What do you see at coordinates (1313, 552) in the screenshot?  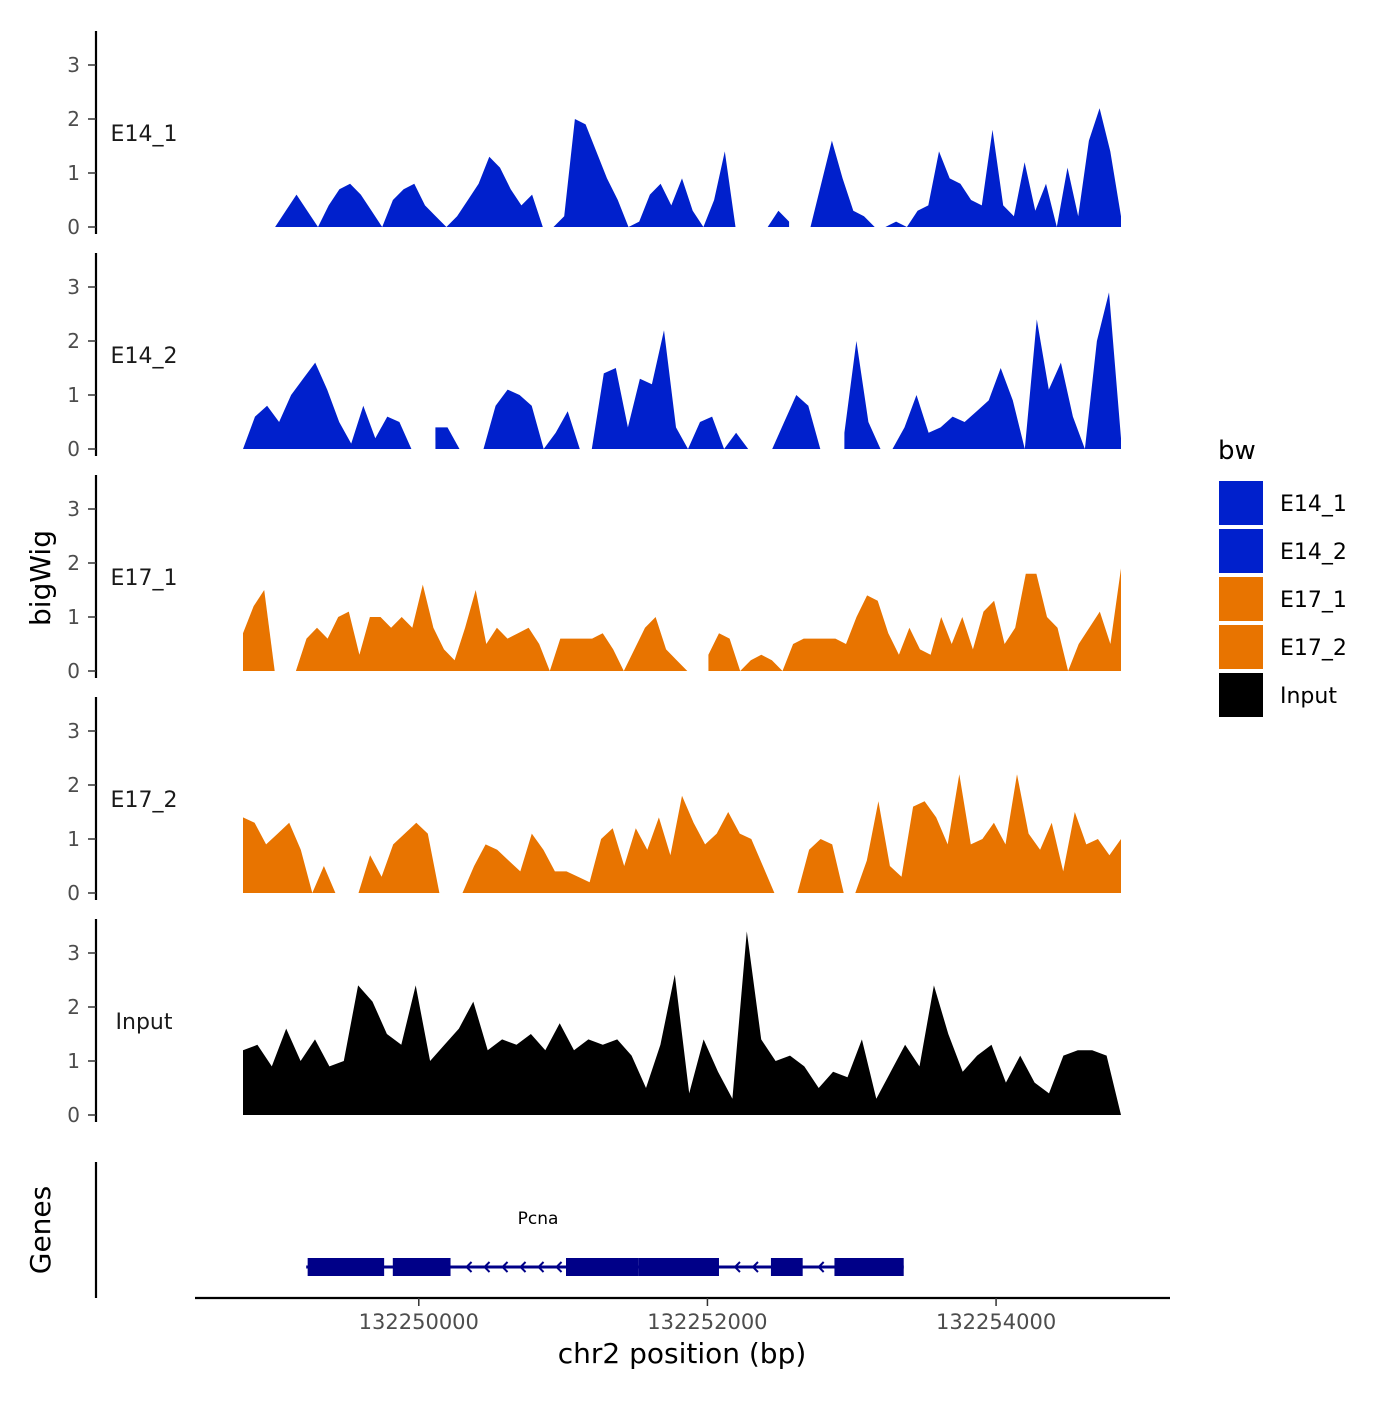 I see `legend-label-e14-2: E14_2` at bounding box center [1313, 552].